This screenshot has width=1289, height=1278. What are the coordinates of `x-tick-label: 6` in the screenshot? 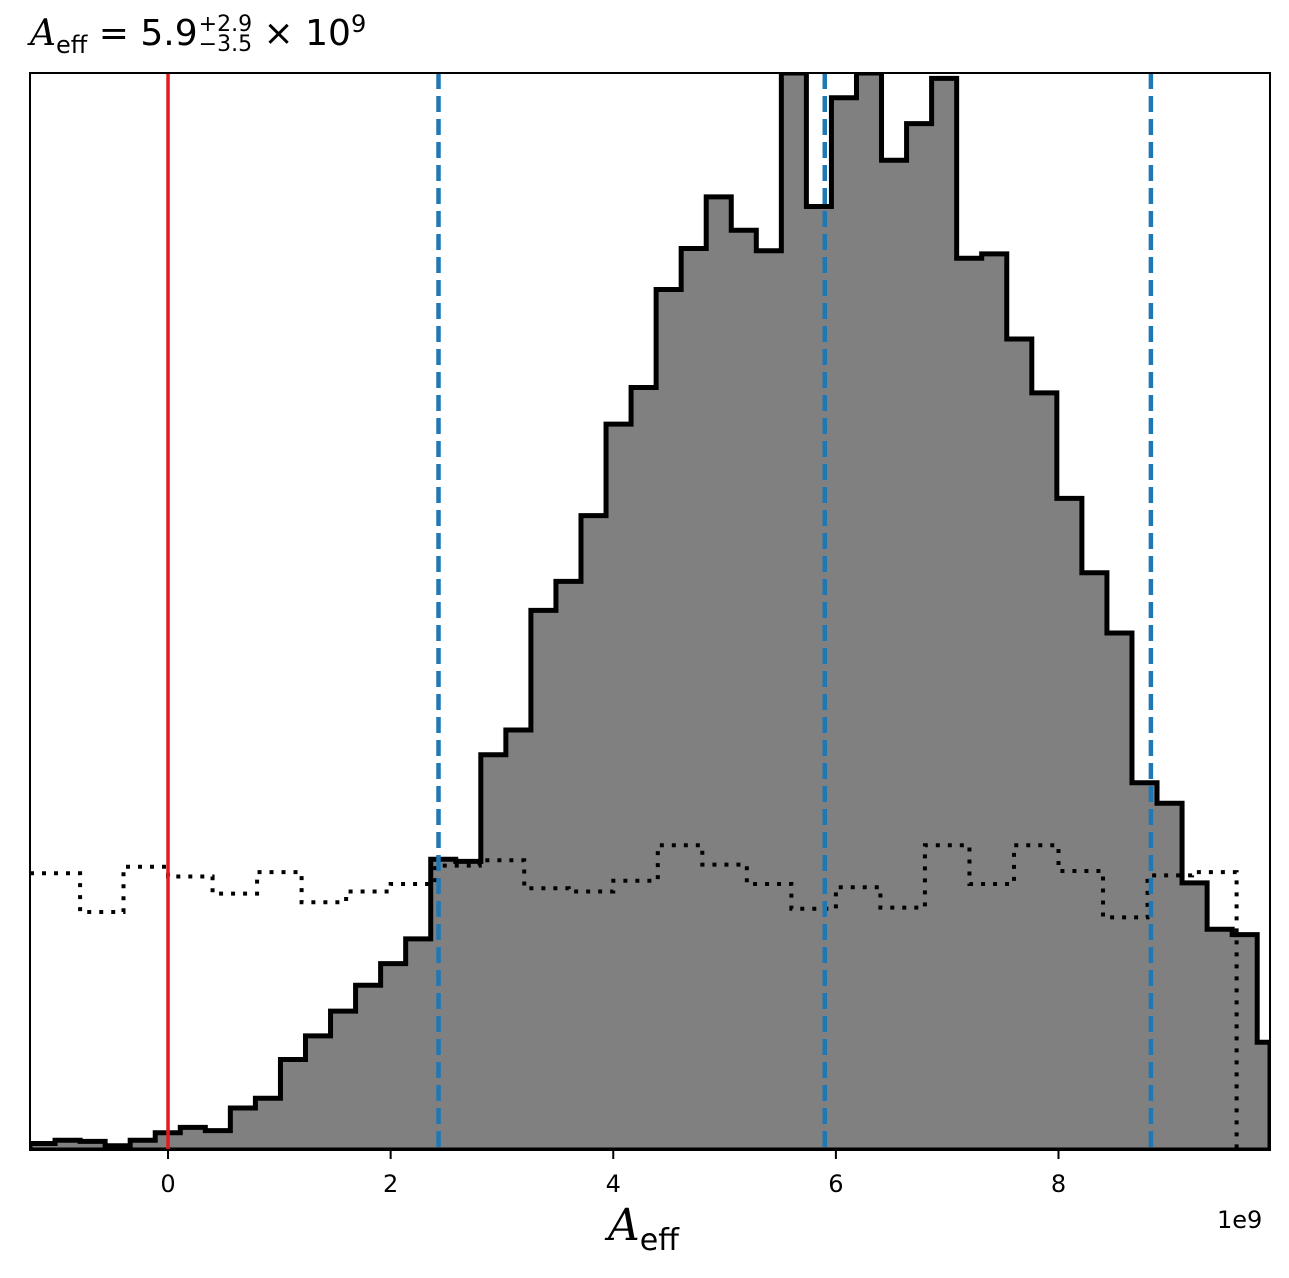 It's located at (835, 1184).